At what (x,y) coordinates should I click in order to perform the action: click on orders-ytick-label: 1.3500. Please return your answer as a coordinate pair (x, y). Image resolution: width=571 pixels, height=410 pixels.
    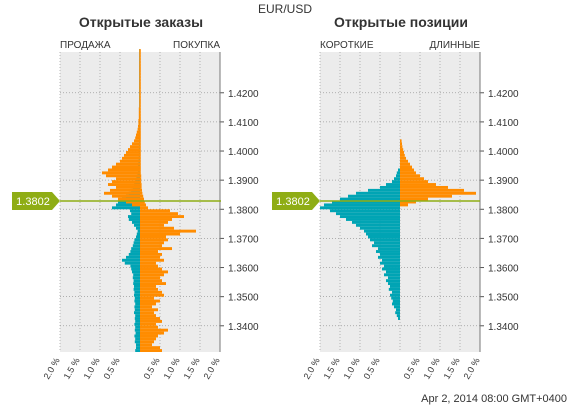
    Looking at the image, I should click on (243, 298).